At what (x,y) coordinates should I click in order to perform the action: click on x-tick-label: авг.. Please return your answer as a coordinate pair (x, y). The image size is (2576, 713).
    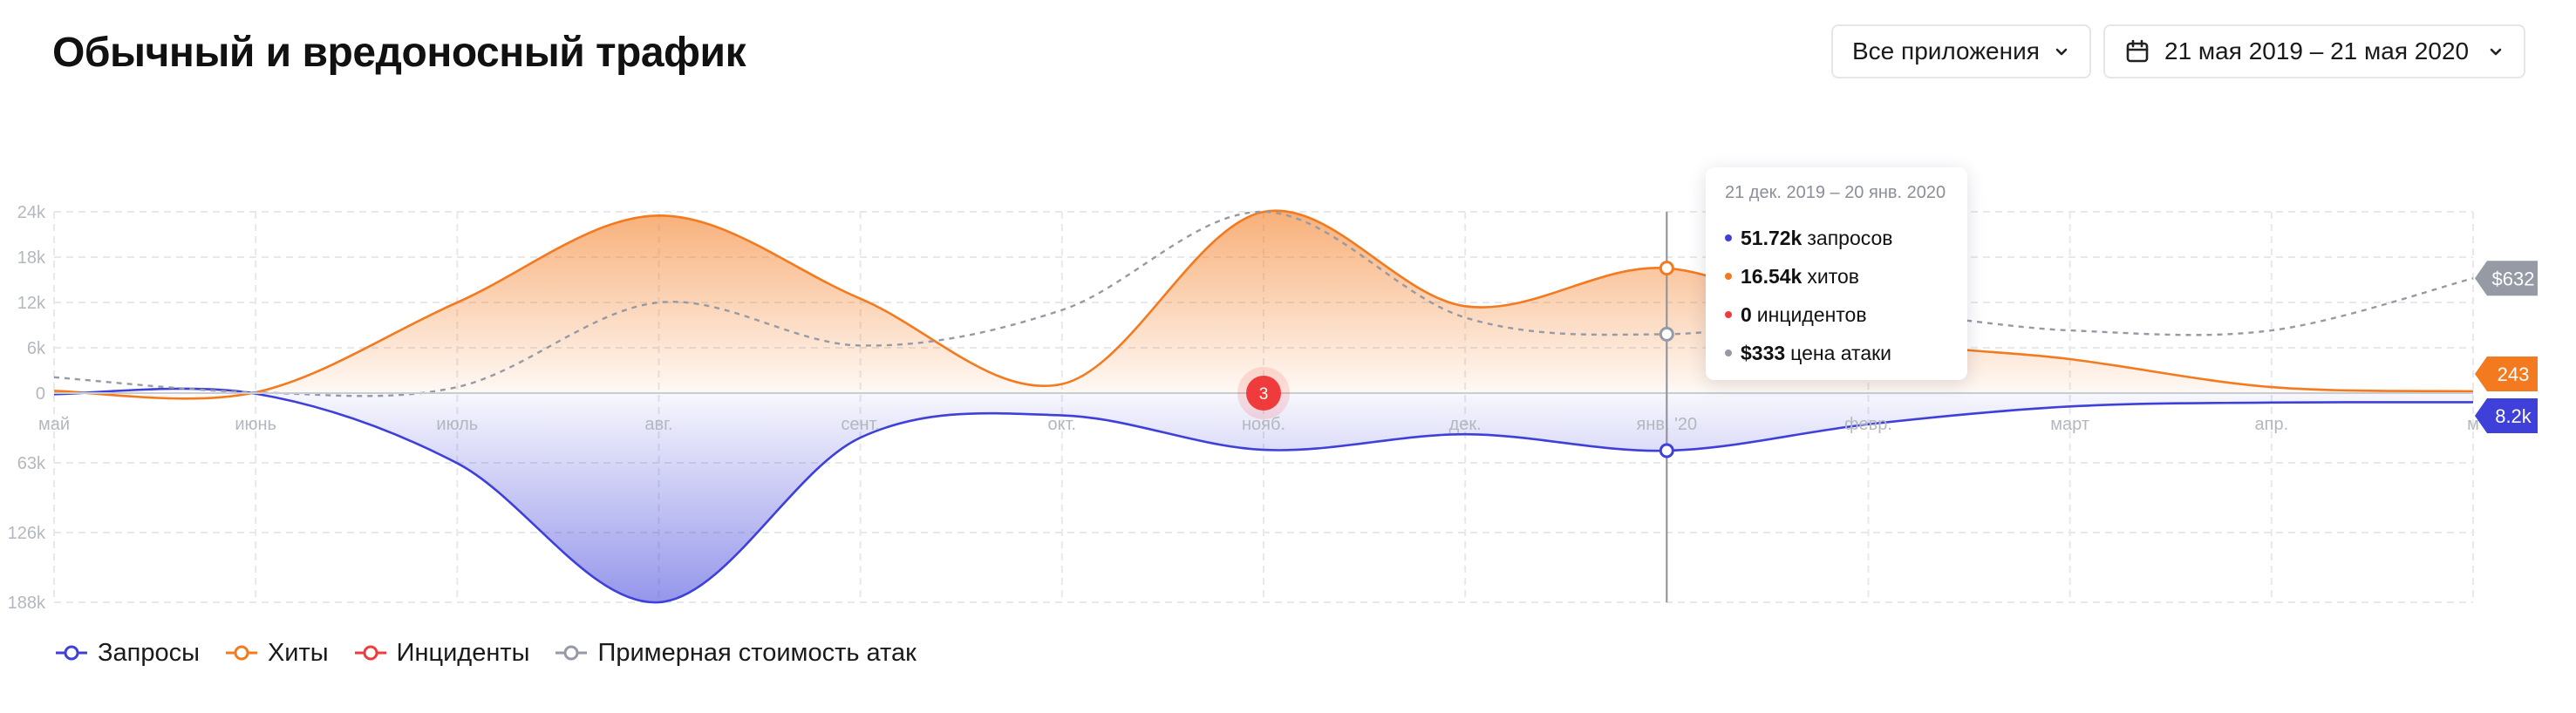
    Looking at the image, I should click on (658, 425).